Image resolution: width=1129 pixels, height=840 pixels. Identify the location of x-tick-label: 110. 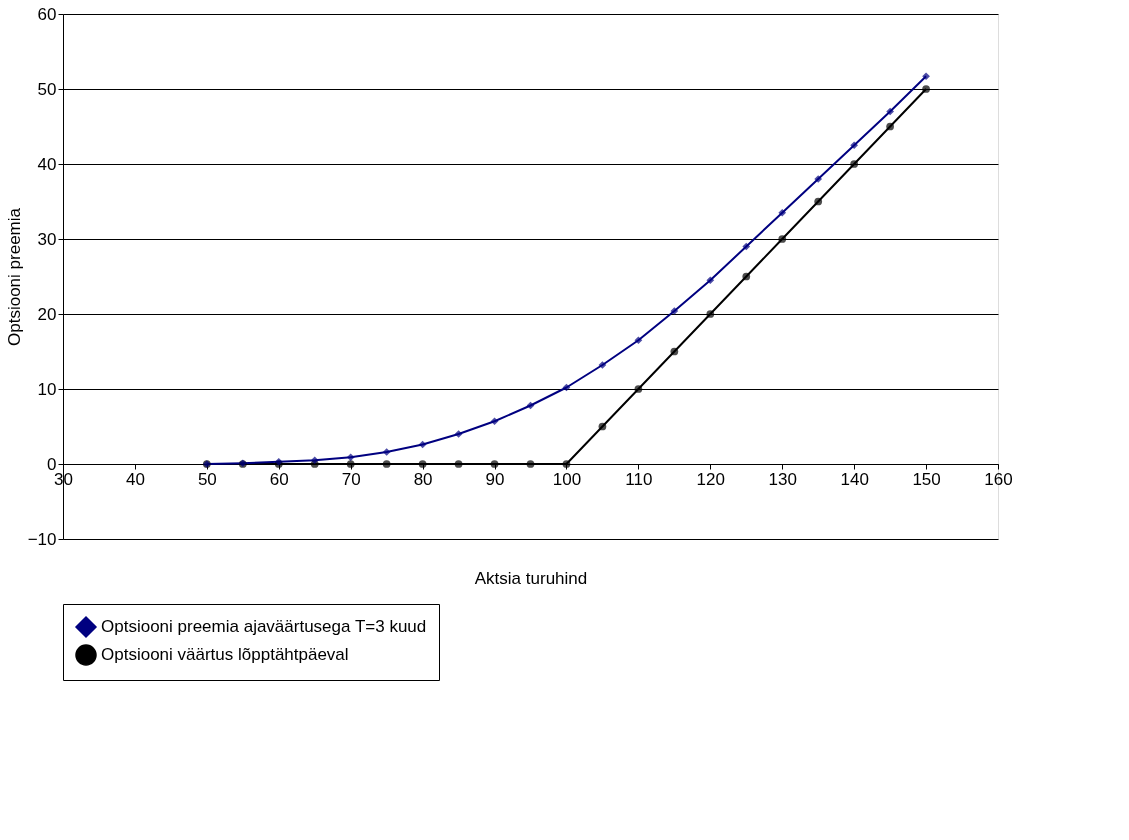
(639, 479).